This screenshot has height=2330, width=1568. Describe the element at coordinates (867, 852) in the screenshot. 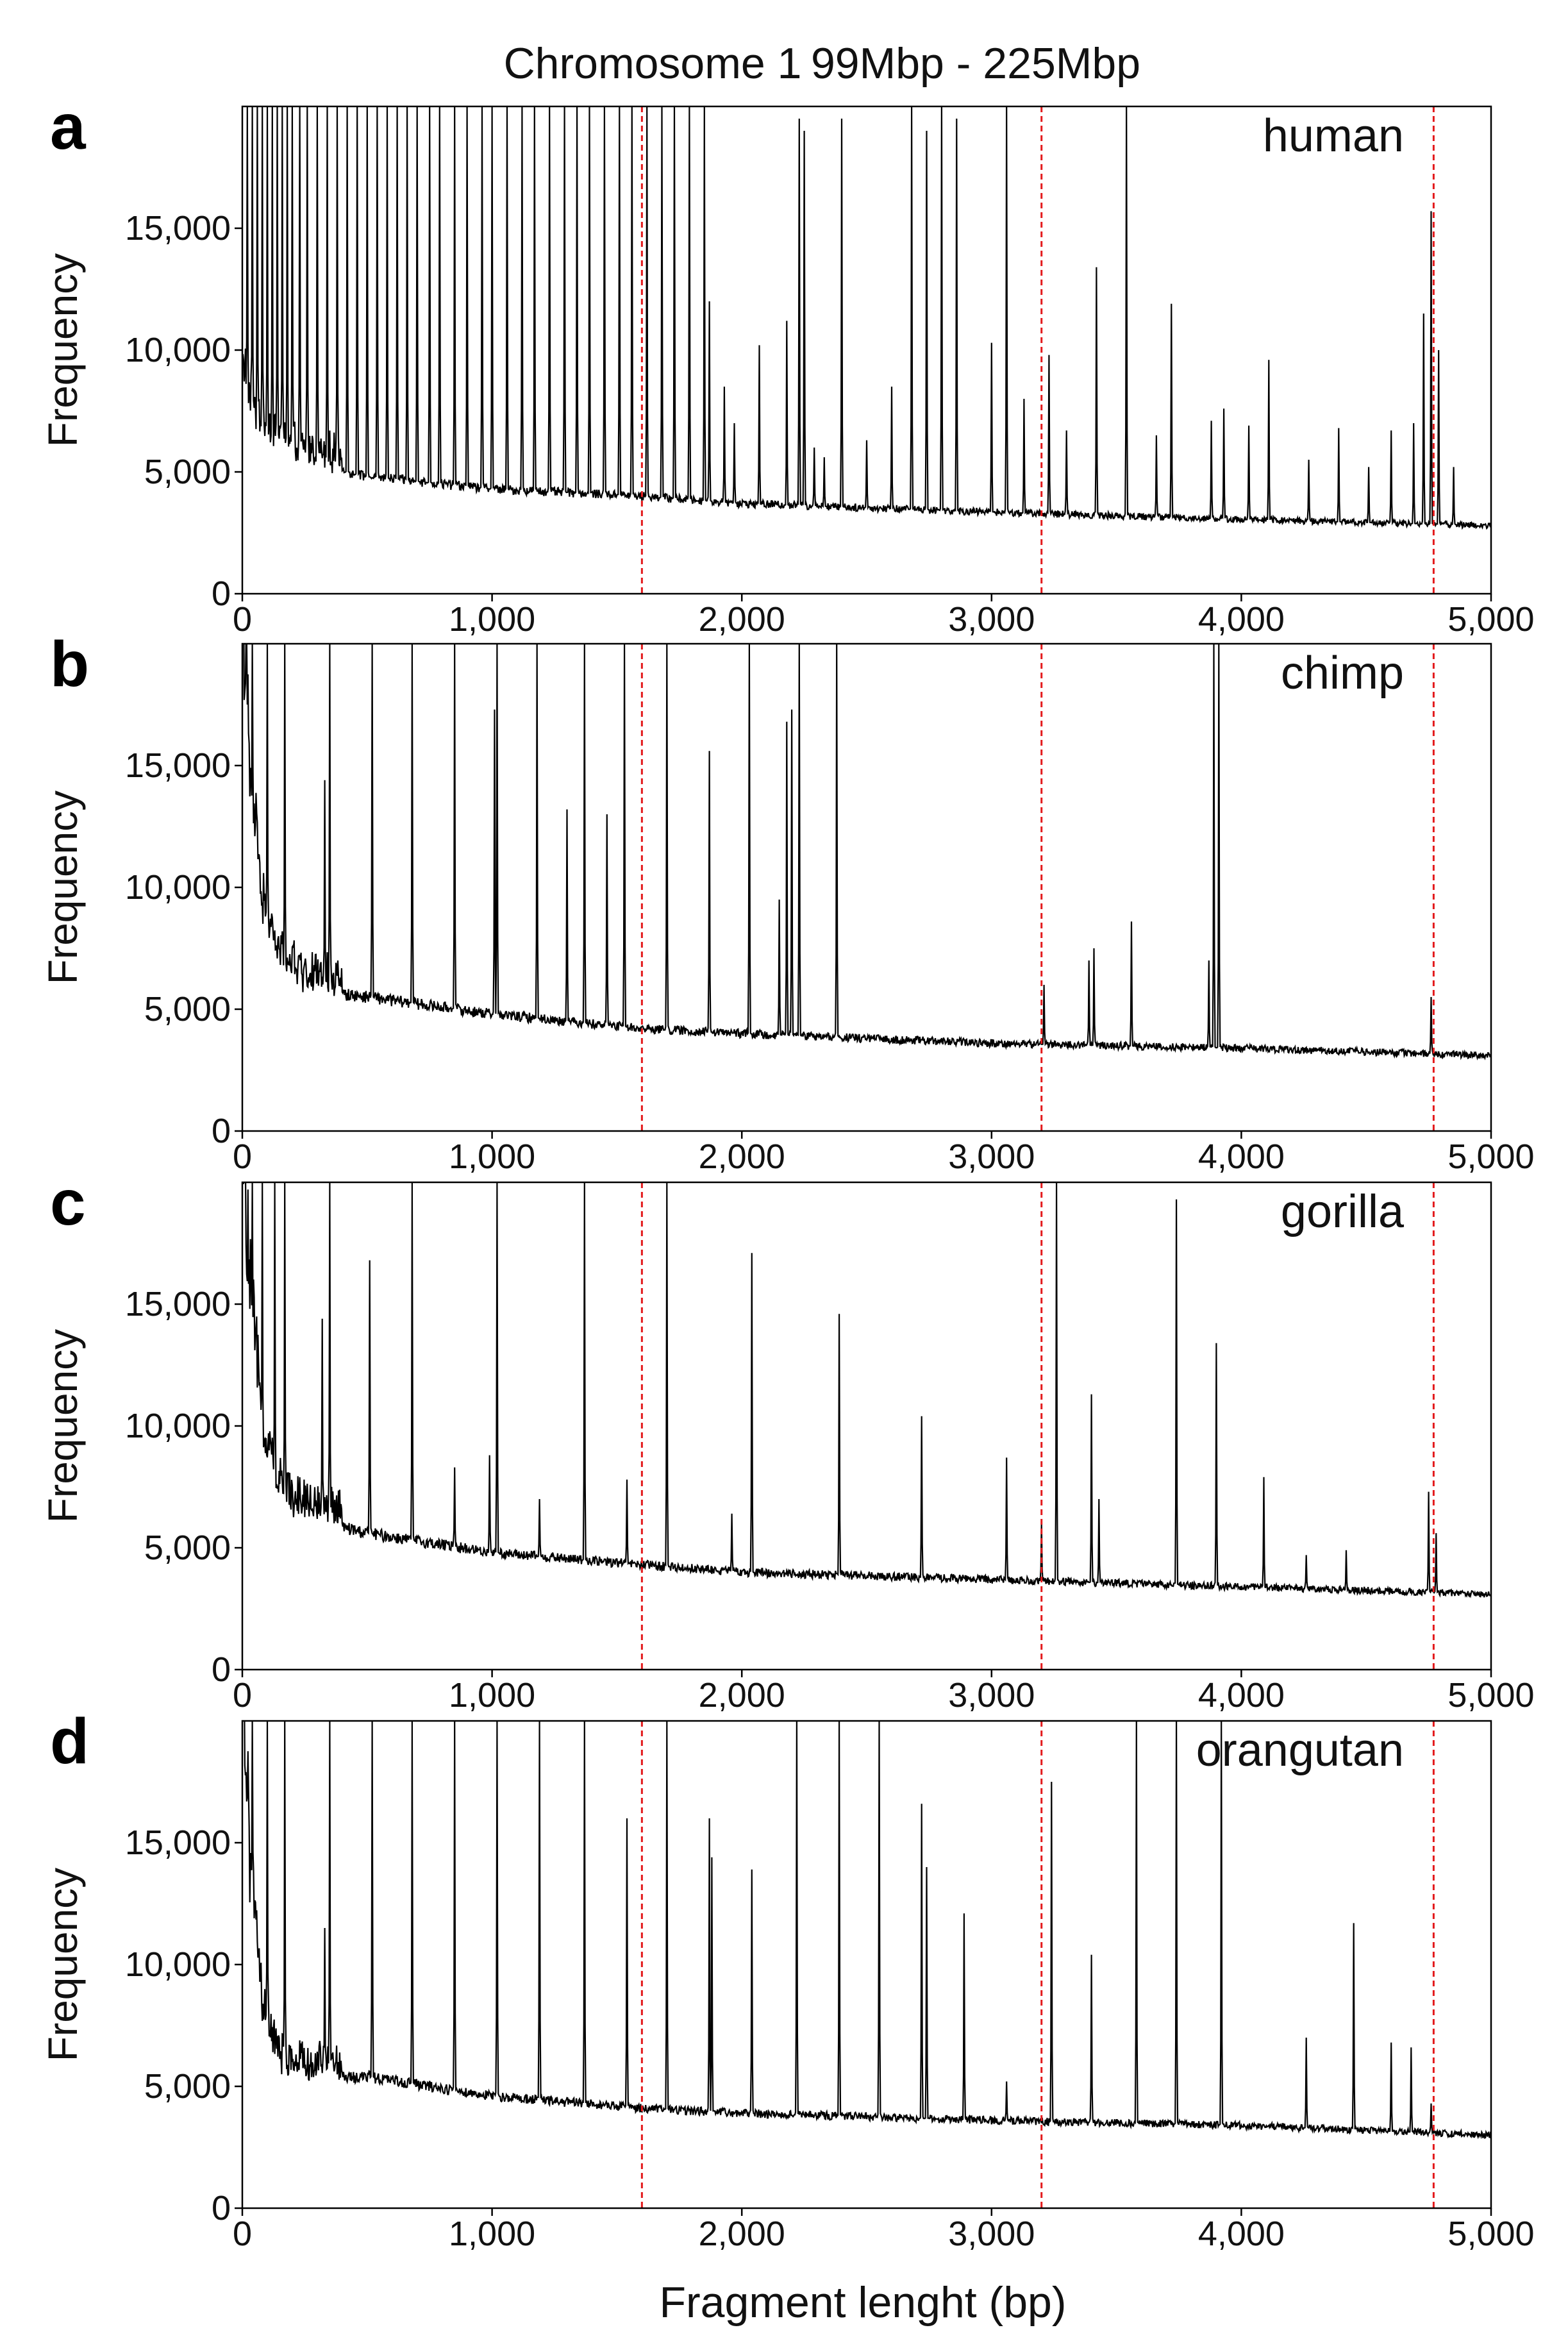

I see `series-line-chimp` at that location.